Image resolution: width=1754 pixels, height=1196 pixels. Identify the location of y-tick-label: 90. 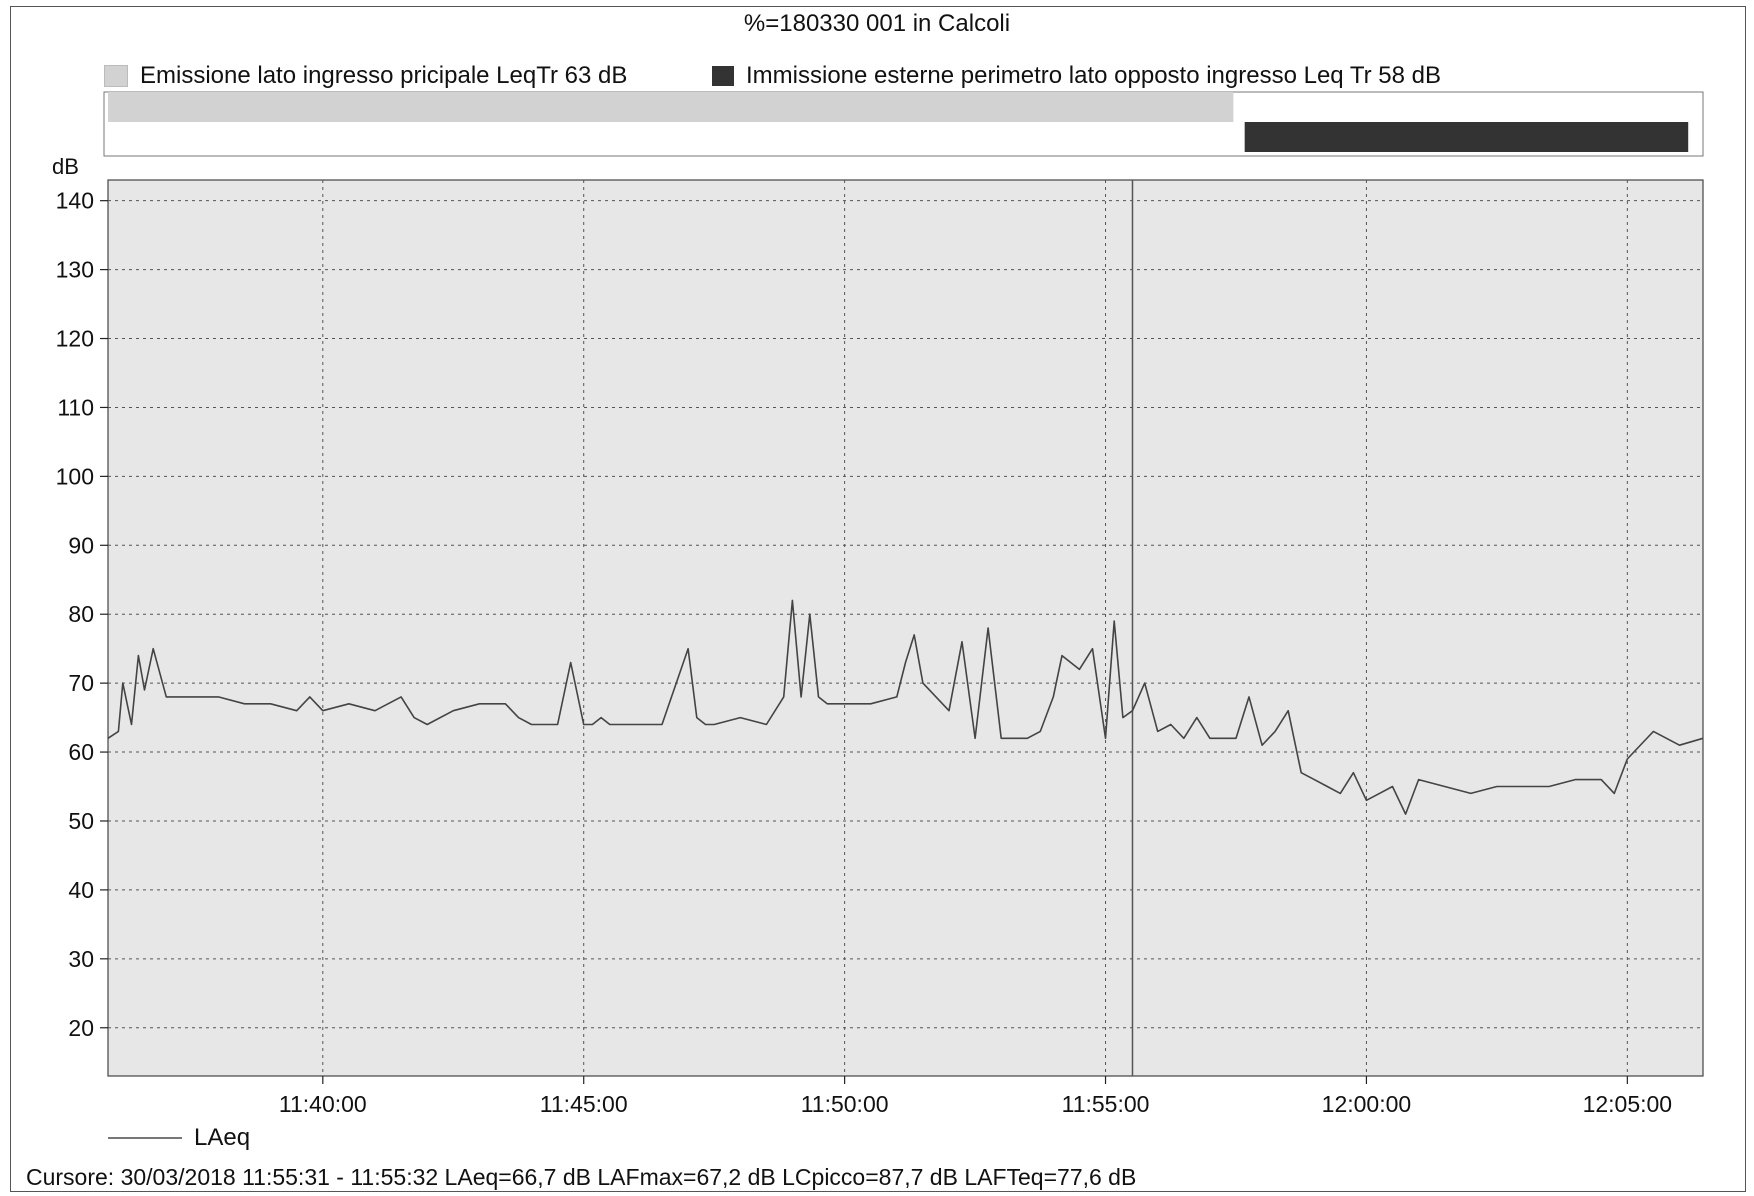
(81, 545).